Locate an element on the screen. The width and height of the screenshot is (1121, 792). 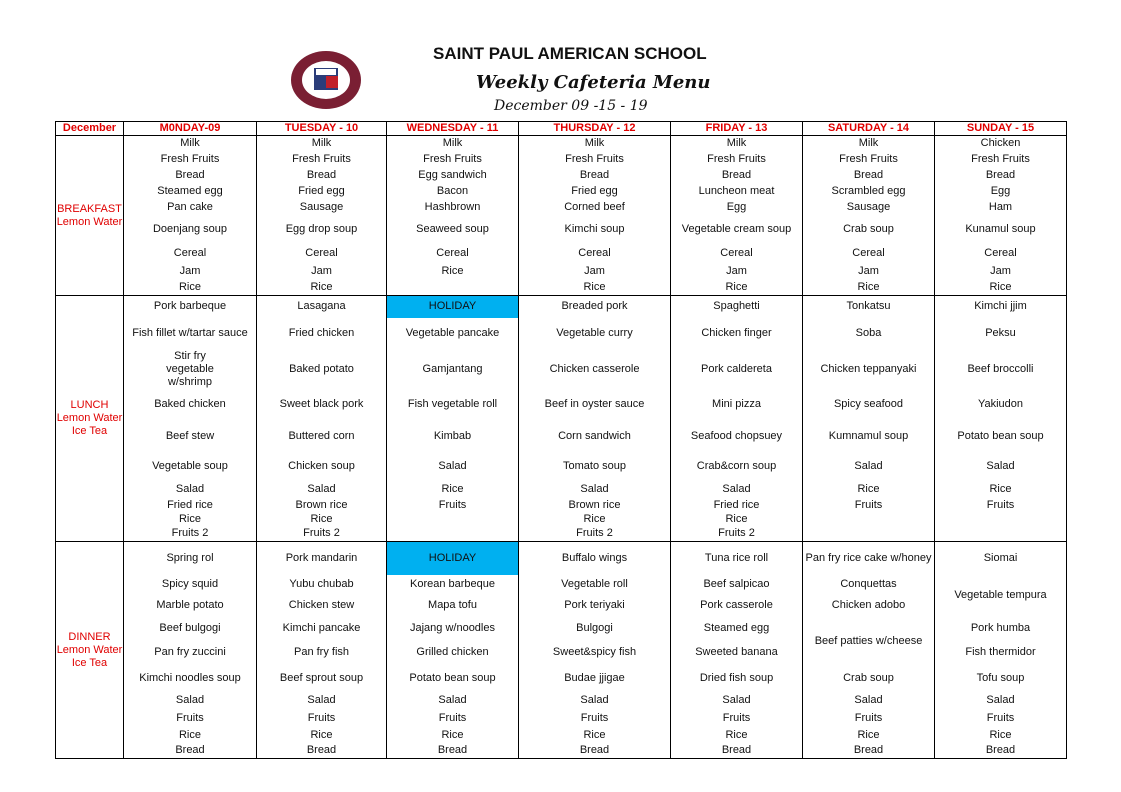
menu-item: Soba is located at coordinates (868, 333).